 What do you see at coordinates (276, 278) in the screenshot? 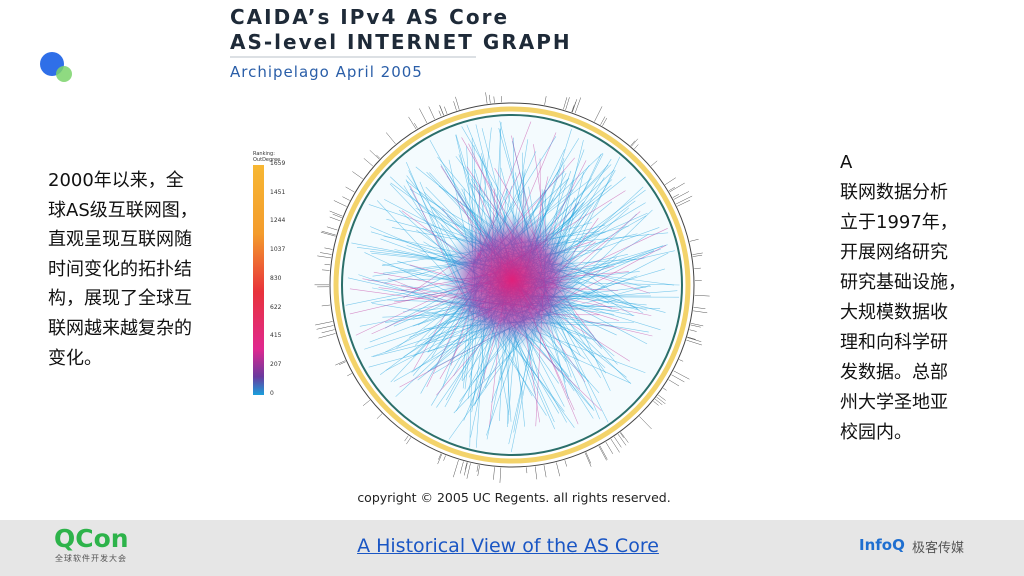
I see `legend-label: 830` at bounding box center [276, 278].